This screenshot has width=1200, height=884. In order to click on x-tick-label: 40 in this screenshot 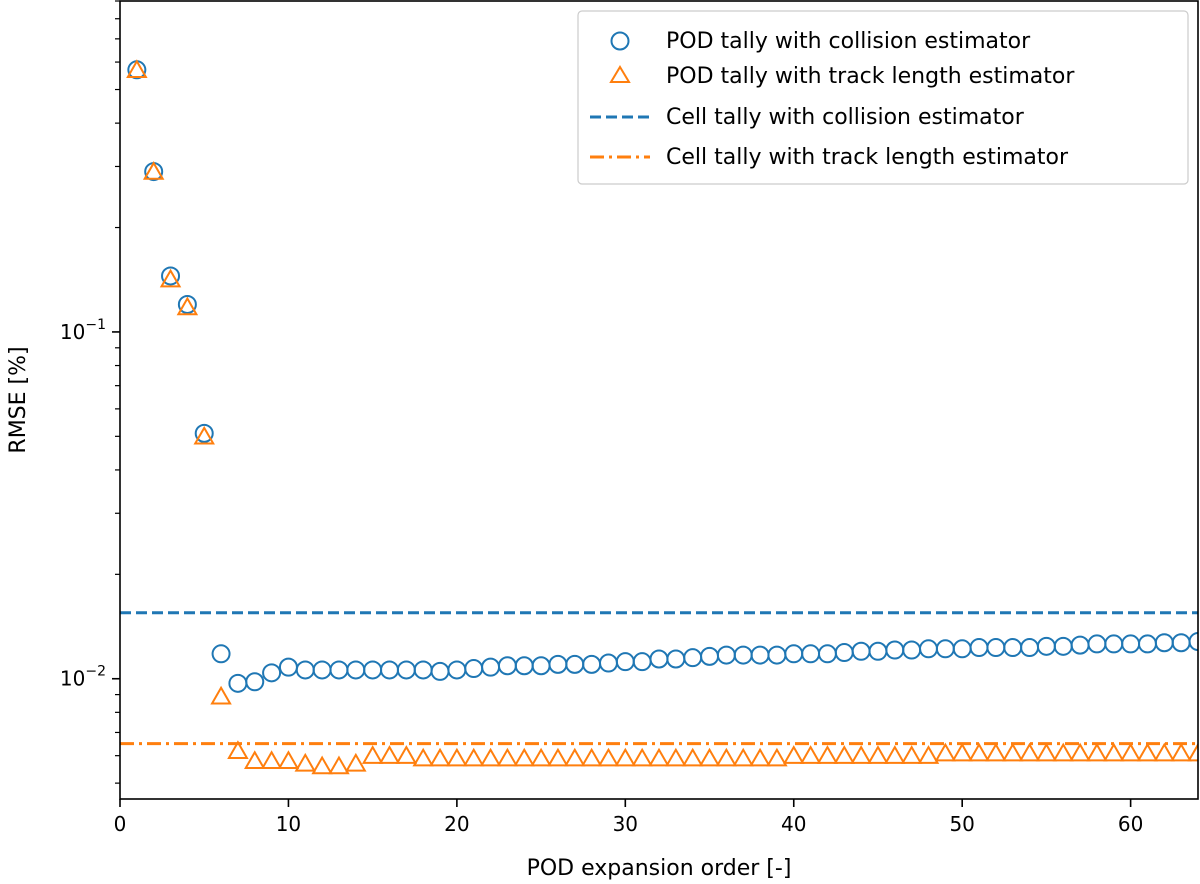, I will do `click(793, 824)`.